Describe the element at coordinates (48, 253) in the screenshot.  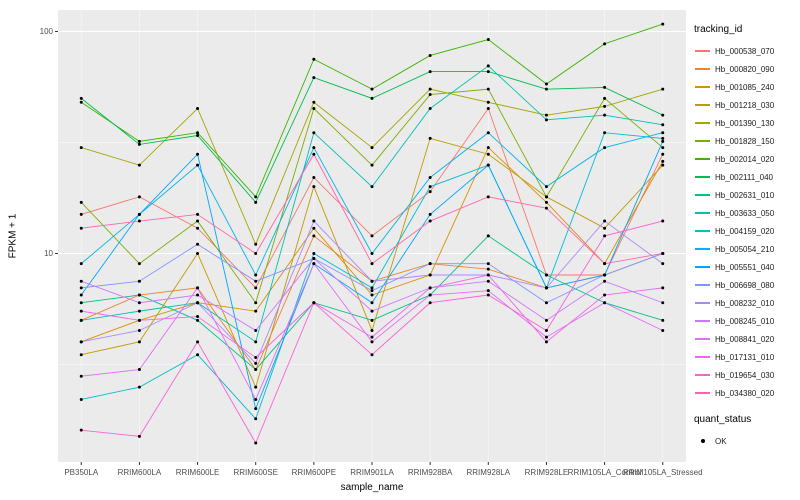
I see `y-tick-label: 10` at that location.